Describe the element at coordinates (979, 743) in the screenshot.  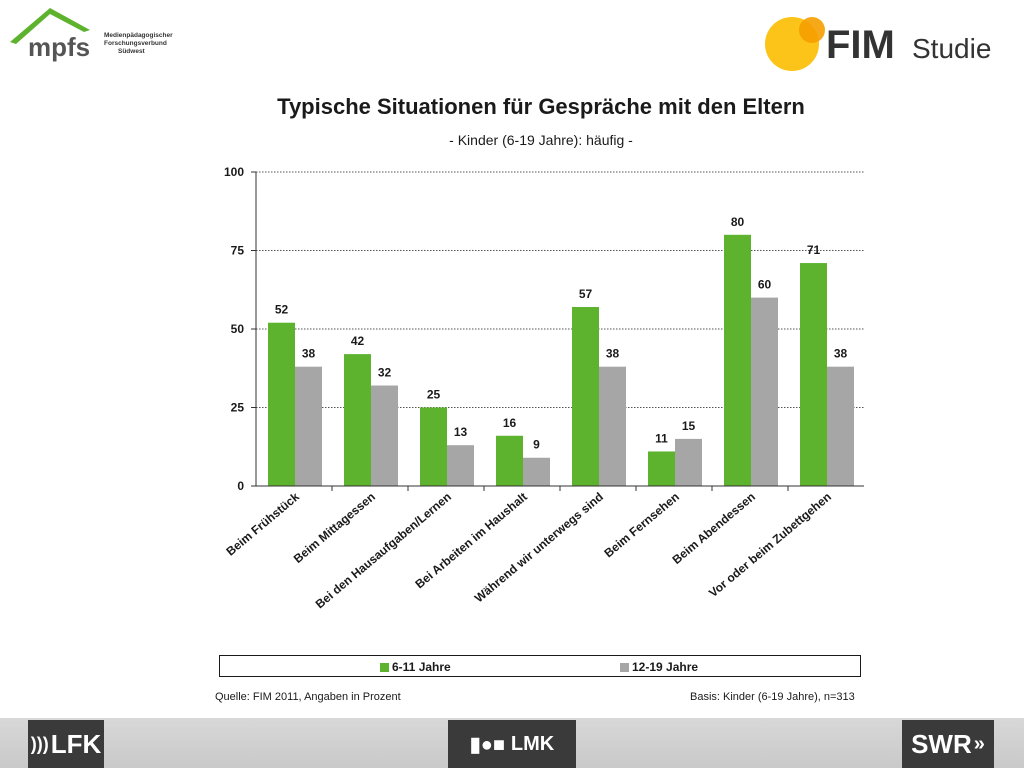
I see `swr-arrows-icon: »` at that location.